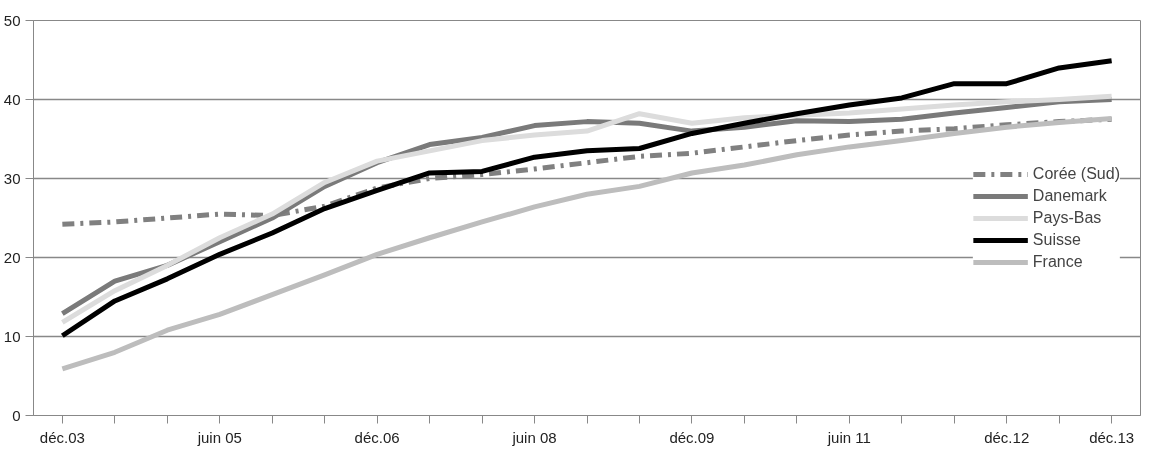 This screenshot has height=452, width=1155. Describe the element at coordinates (1069, 195) in the screenshot. I see `legend-label: Danemark` at that location.